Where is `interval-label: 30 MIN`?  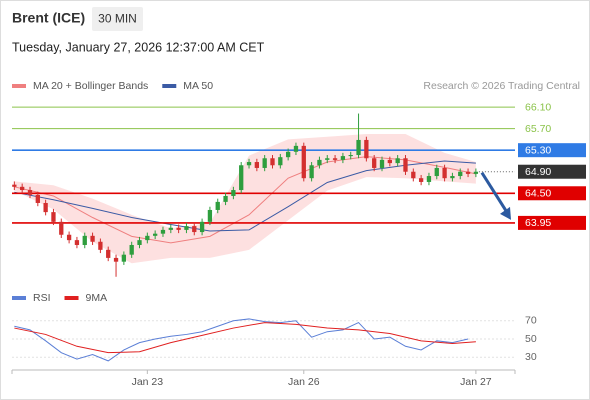 interval-label: 30 MIN is located at coordinates (117, 19).